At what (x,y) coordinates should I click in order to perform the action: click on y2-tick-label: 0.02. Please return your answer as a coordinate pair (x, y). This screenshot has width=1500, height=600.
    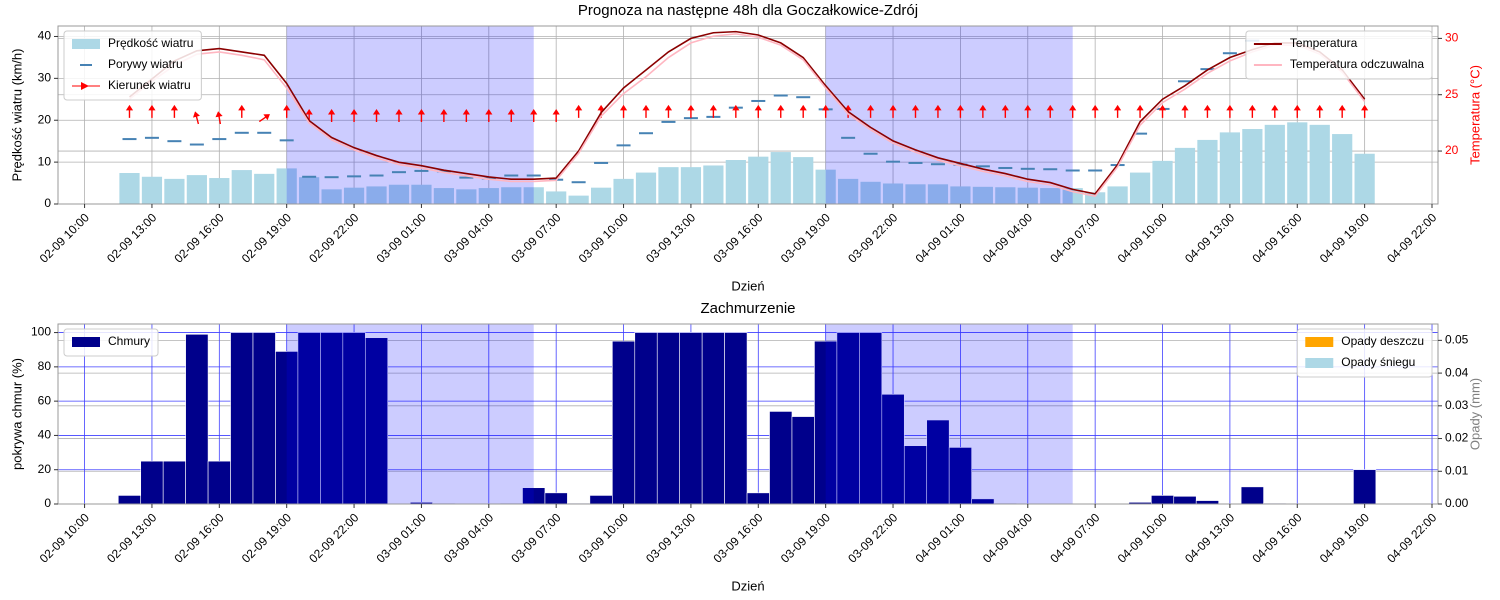
    Looking at the image, I should click on (1457, 438).